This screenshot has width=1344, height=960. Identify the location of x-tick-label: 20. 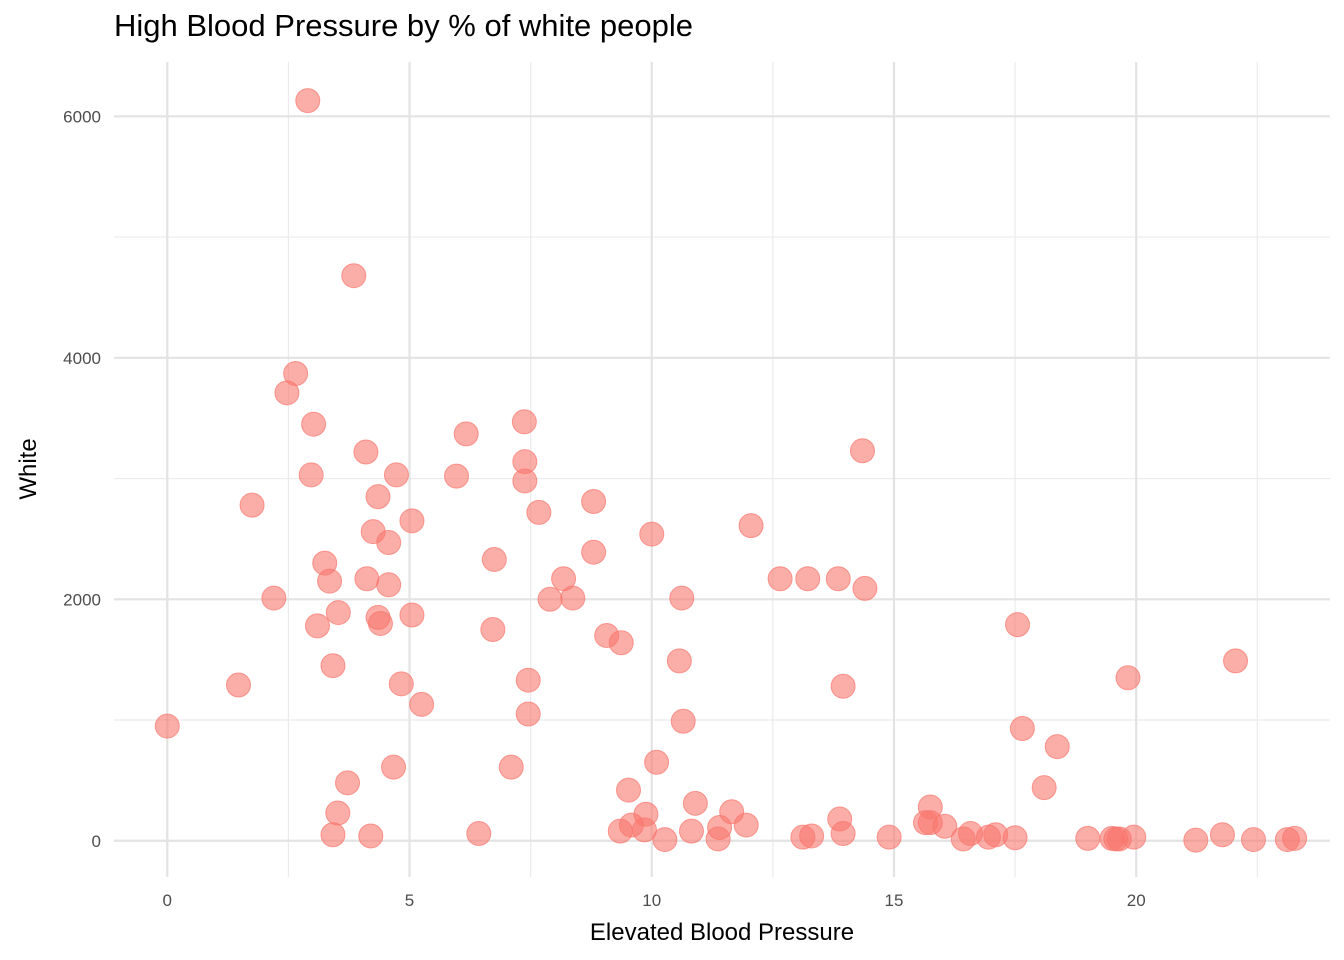
(1136, 900).